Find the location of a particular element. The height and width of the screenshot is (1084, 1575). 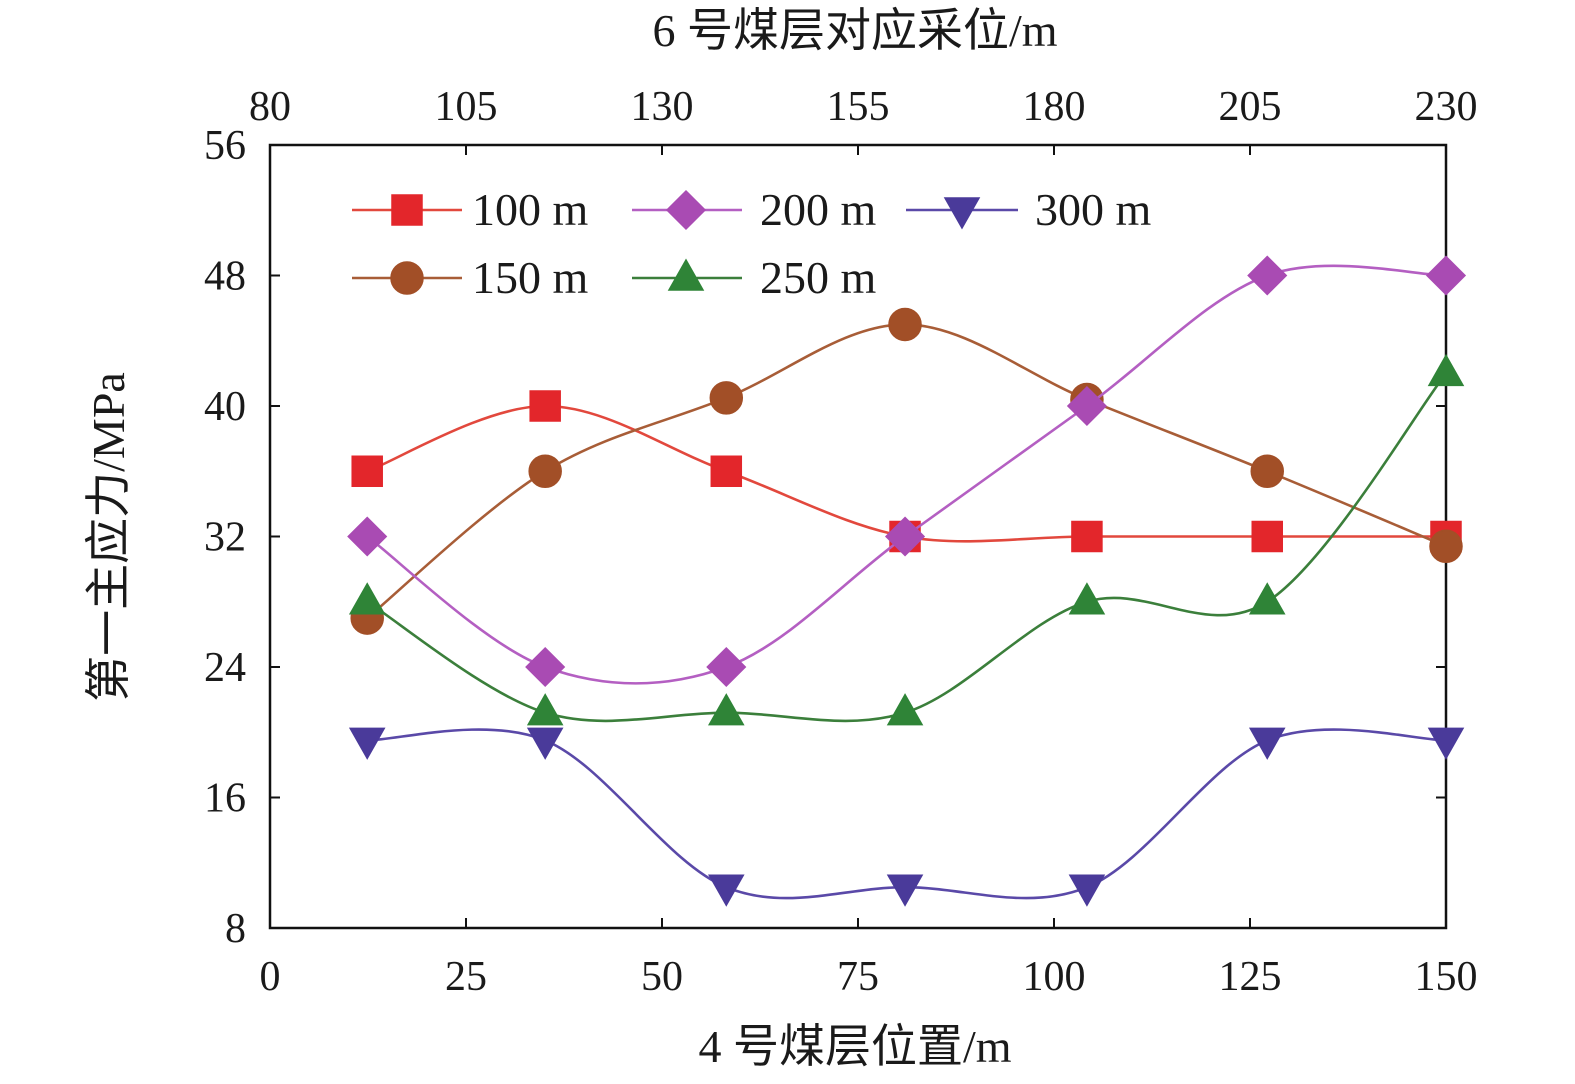

x2-tick-label: 80 is located at coordinates (270, 107).